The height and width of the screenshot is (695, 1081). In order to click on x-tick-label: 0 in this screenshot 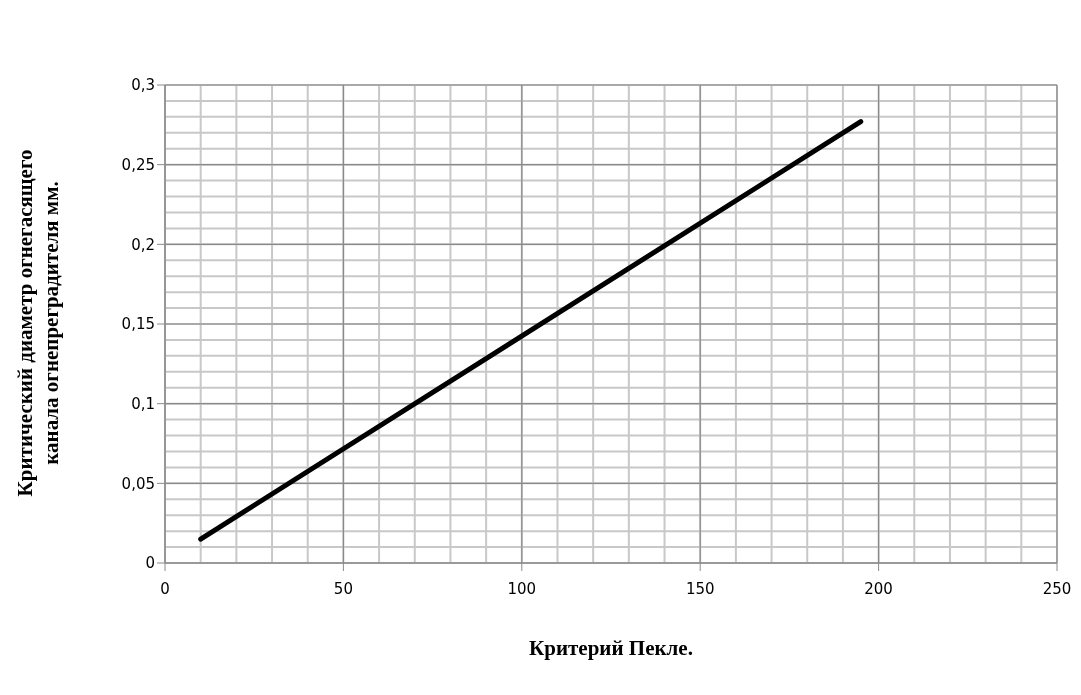, I will do `click(165, 588)`.